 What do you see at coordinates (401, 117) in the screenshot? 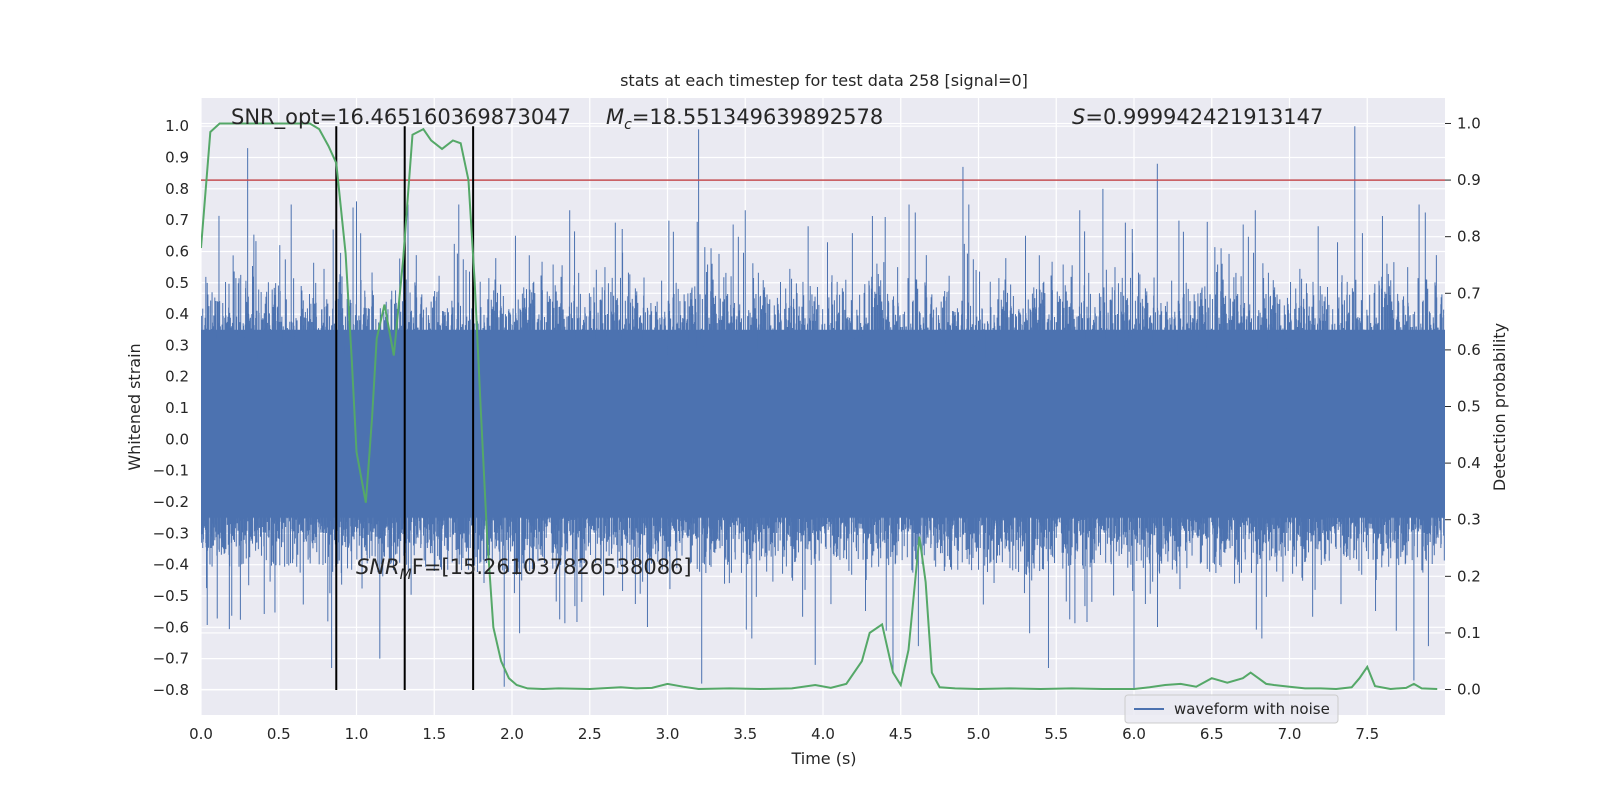
I see `annotation-snr-opt: SNR_opt=16.465160369873047` at bounding box center [401, 117].